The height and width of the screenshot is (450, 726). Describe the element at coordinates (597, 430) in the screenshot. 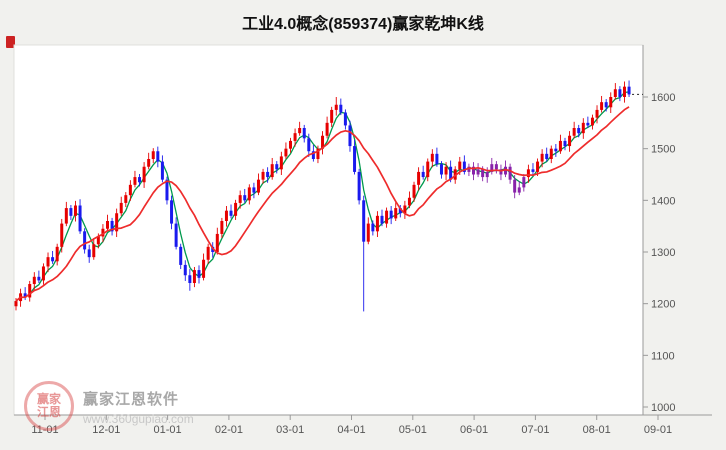

I see `x-axis-label: 08-01` at that location.